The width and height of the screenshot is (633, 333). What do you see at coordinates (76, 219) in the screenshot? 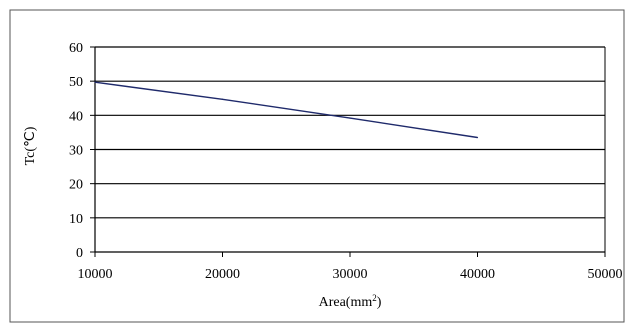
I see `y-tick-label-10: 10` at bounding box center [76, 219].